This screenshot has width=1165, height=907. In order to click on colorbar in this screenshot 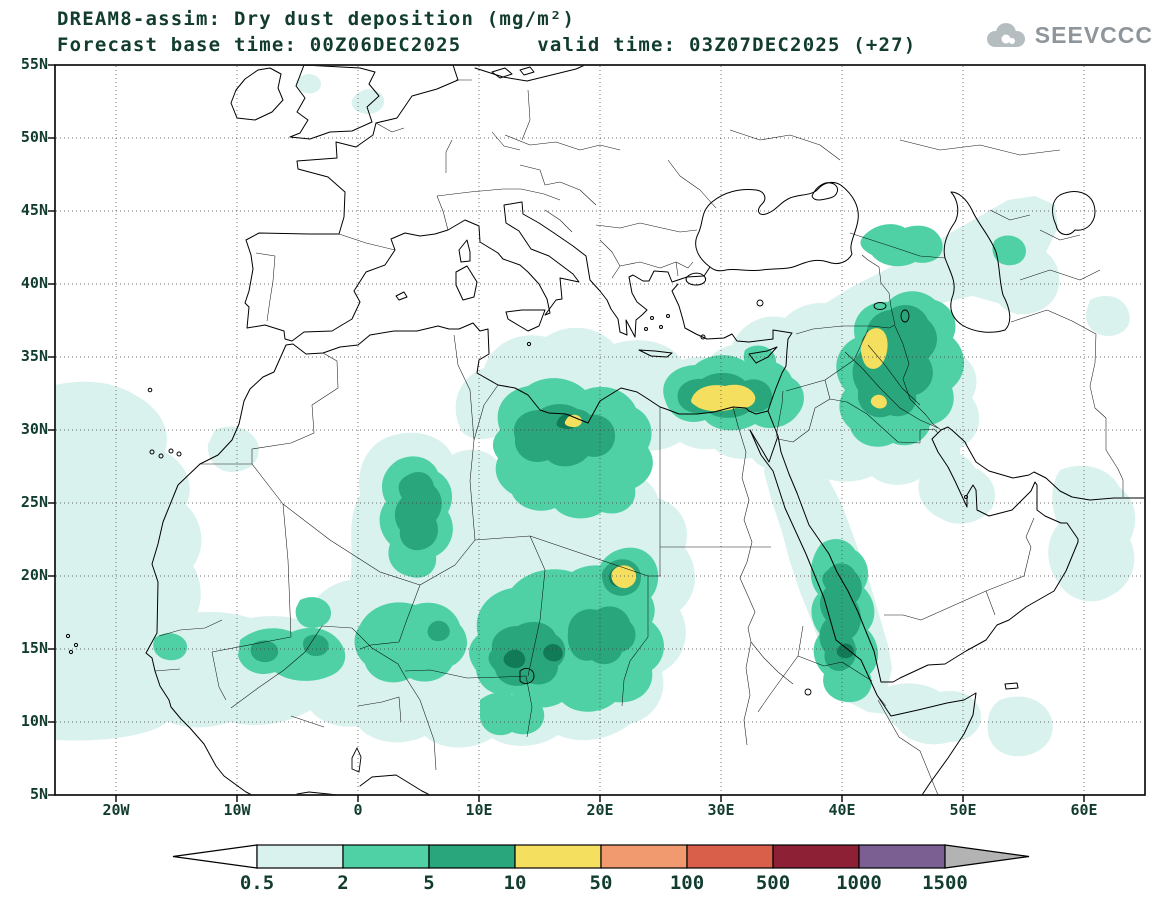, I will do `click(601, 856)`.